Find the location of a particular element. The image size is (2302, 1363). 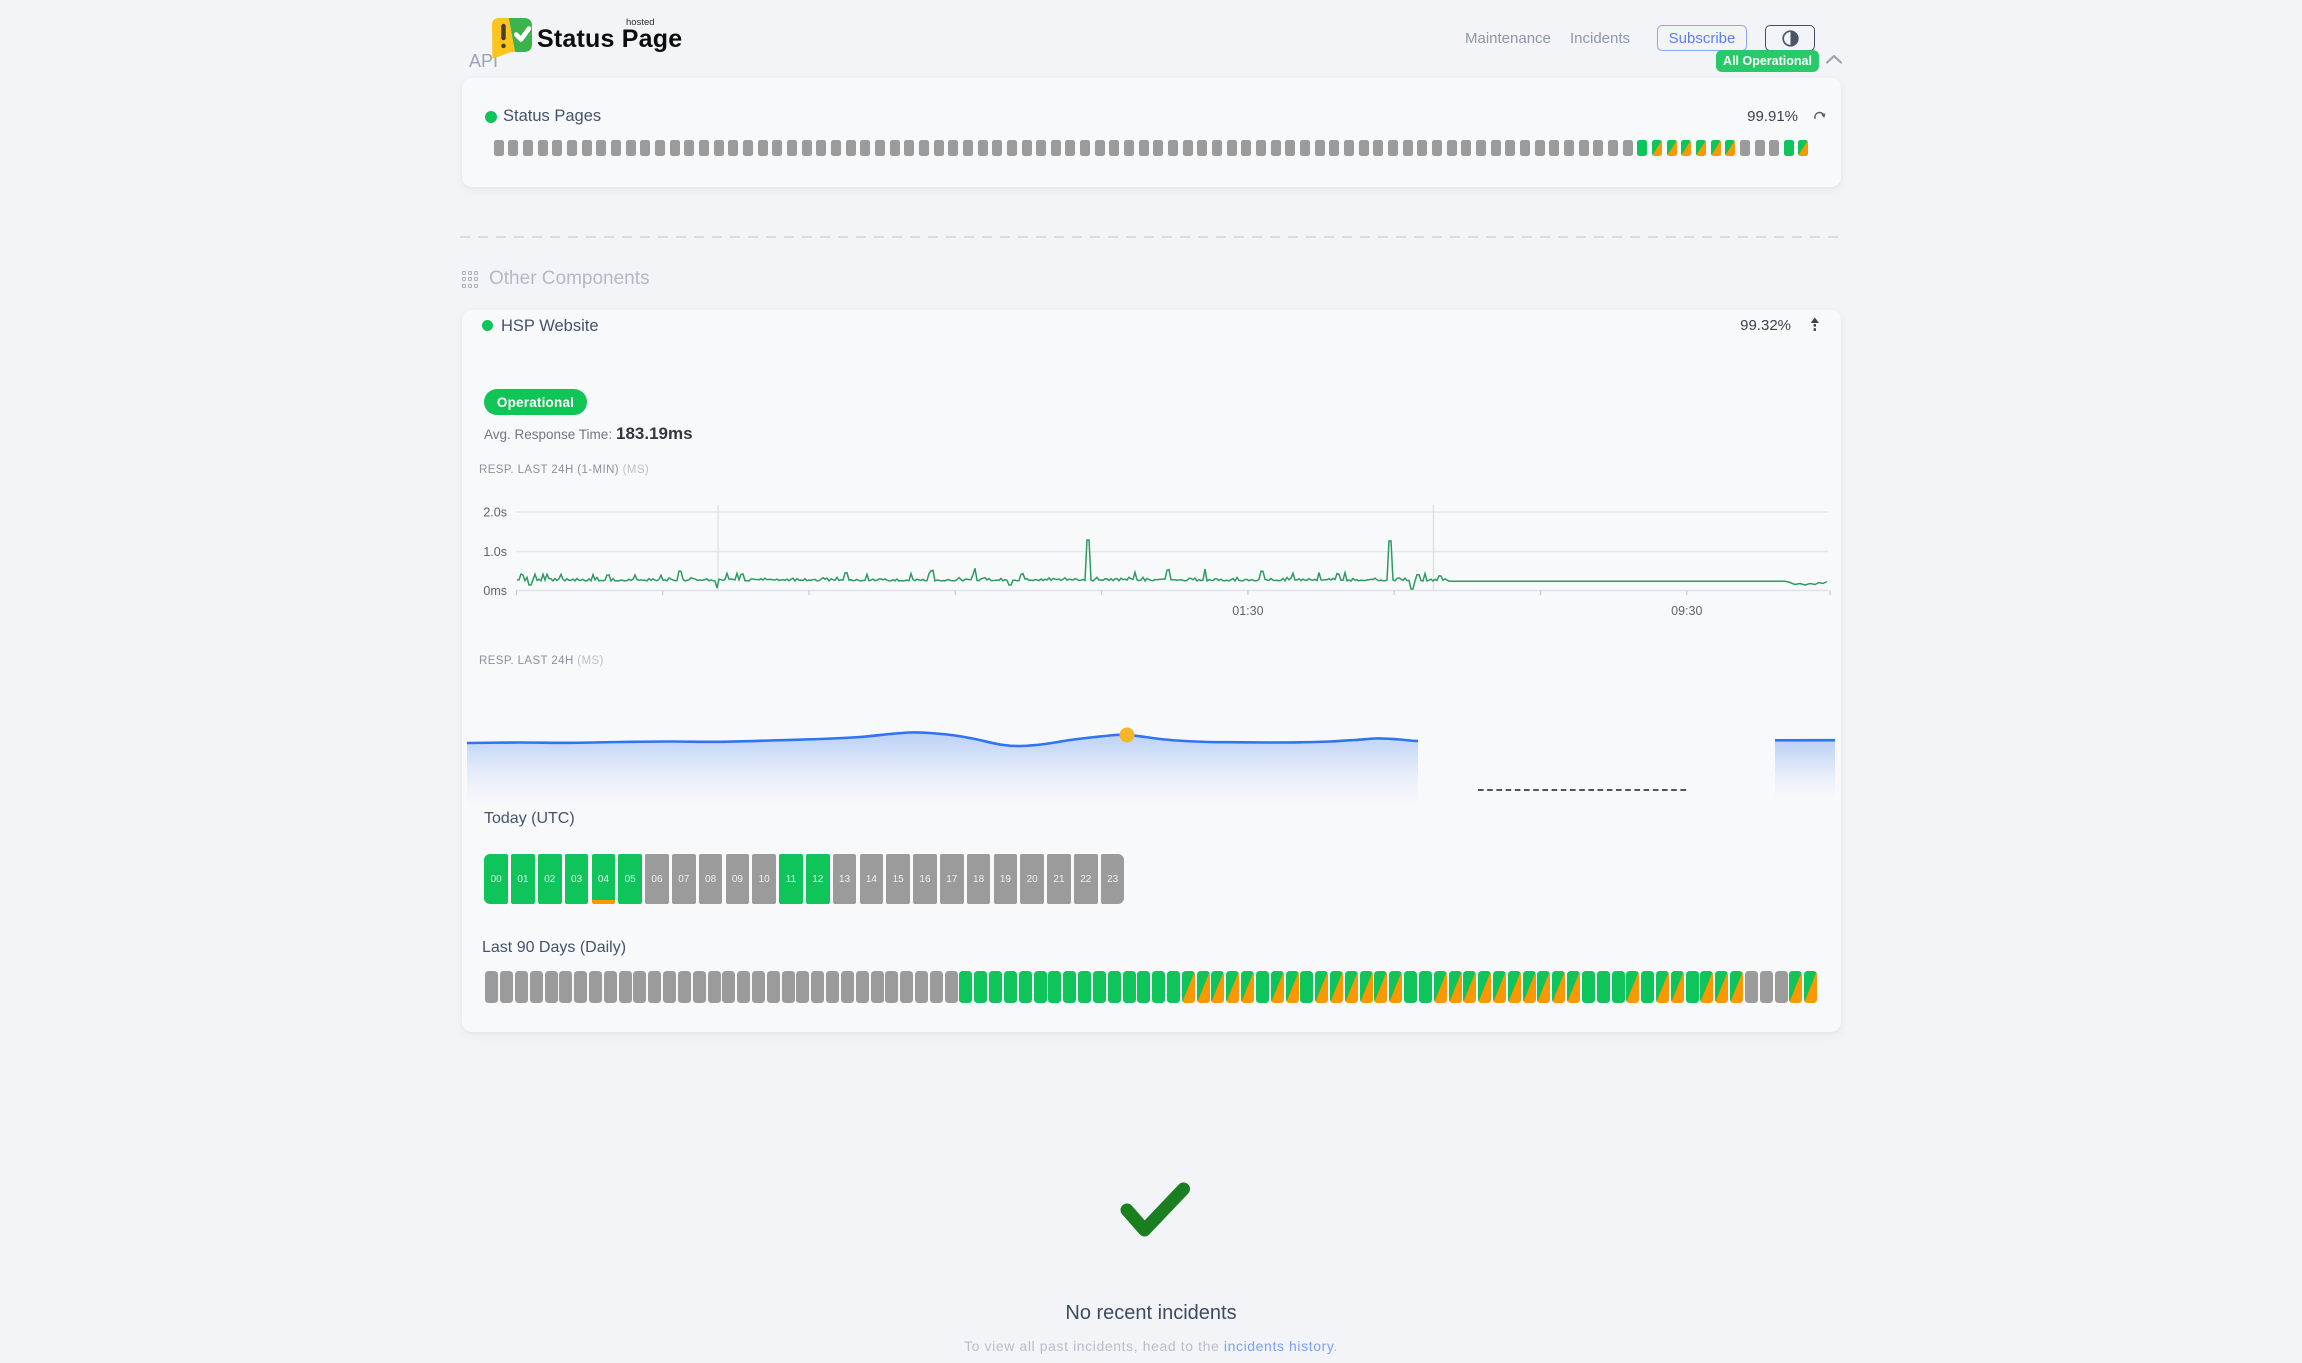

svg-text: 0ms is located at coordinates (495, 591).